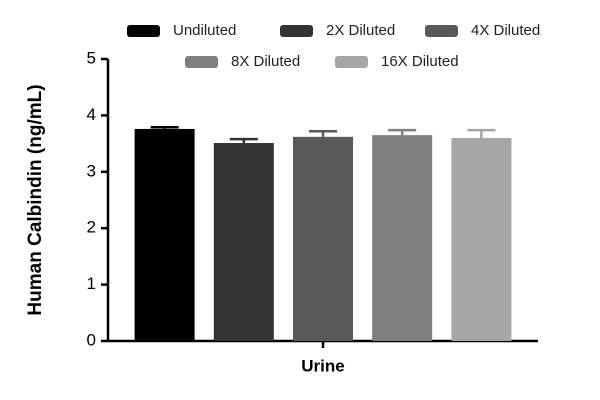  What do you see at coordinates (91, 170) in the screenshot?
I see `y-tick-label: 3` at bounding box center [91, 170].